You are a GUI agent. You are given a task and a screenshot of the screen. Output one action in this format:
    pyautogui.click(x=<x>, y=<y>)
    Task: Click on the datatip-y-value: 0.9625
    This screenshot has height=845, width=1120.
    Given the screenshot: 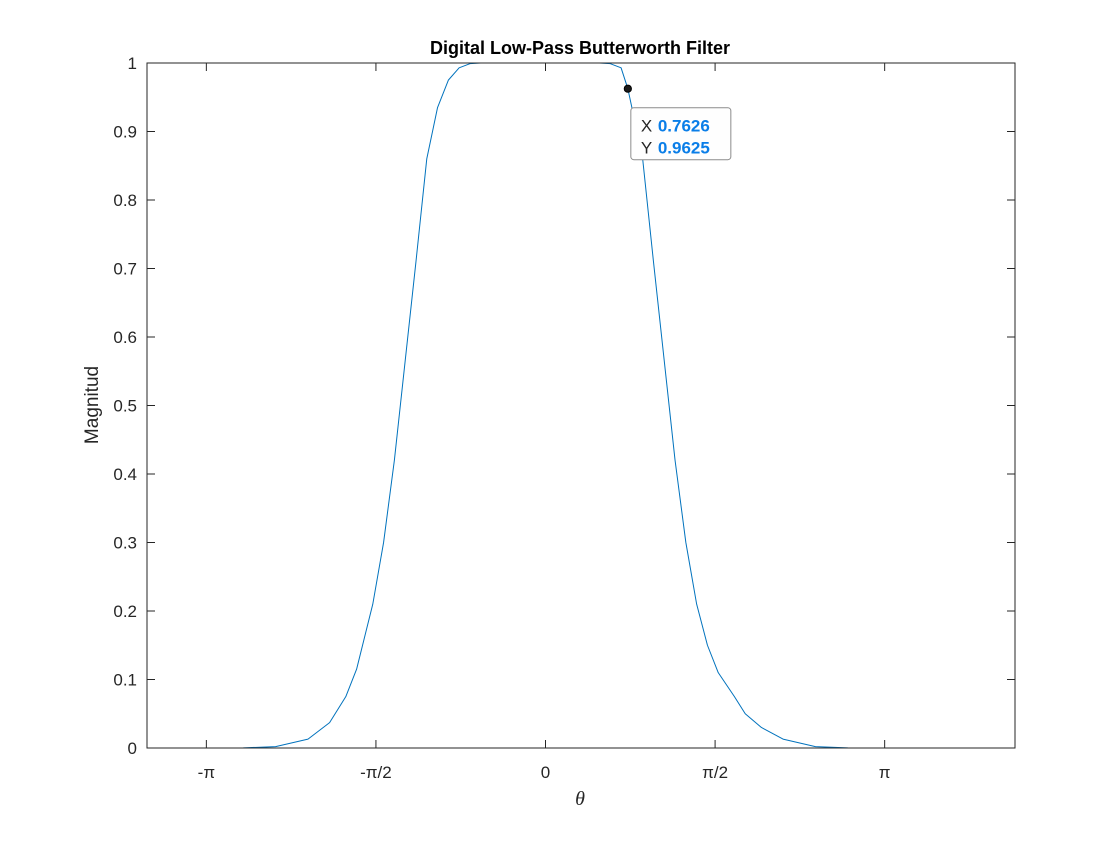 What is the action you would take?
    pyautogui.click(x=684, y=148)
    